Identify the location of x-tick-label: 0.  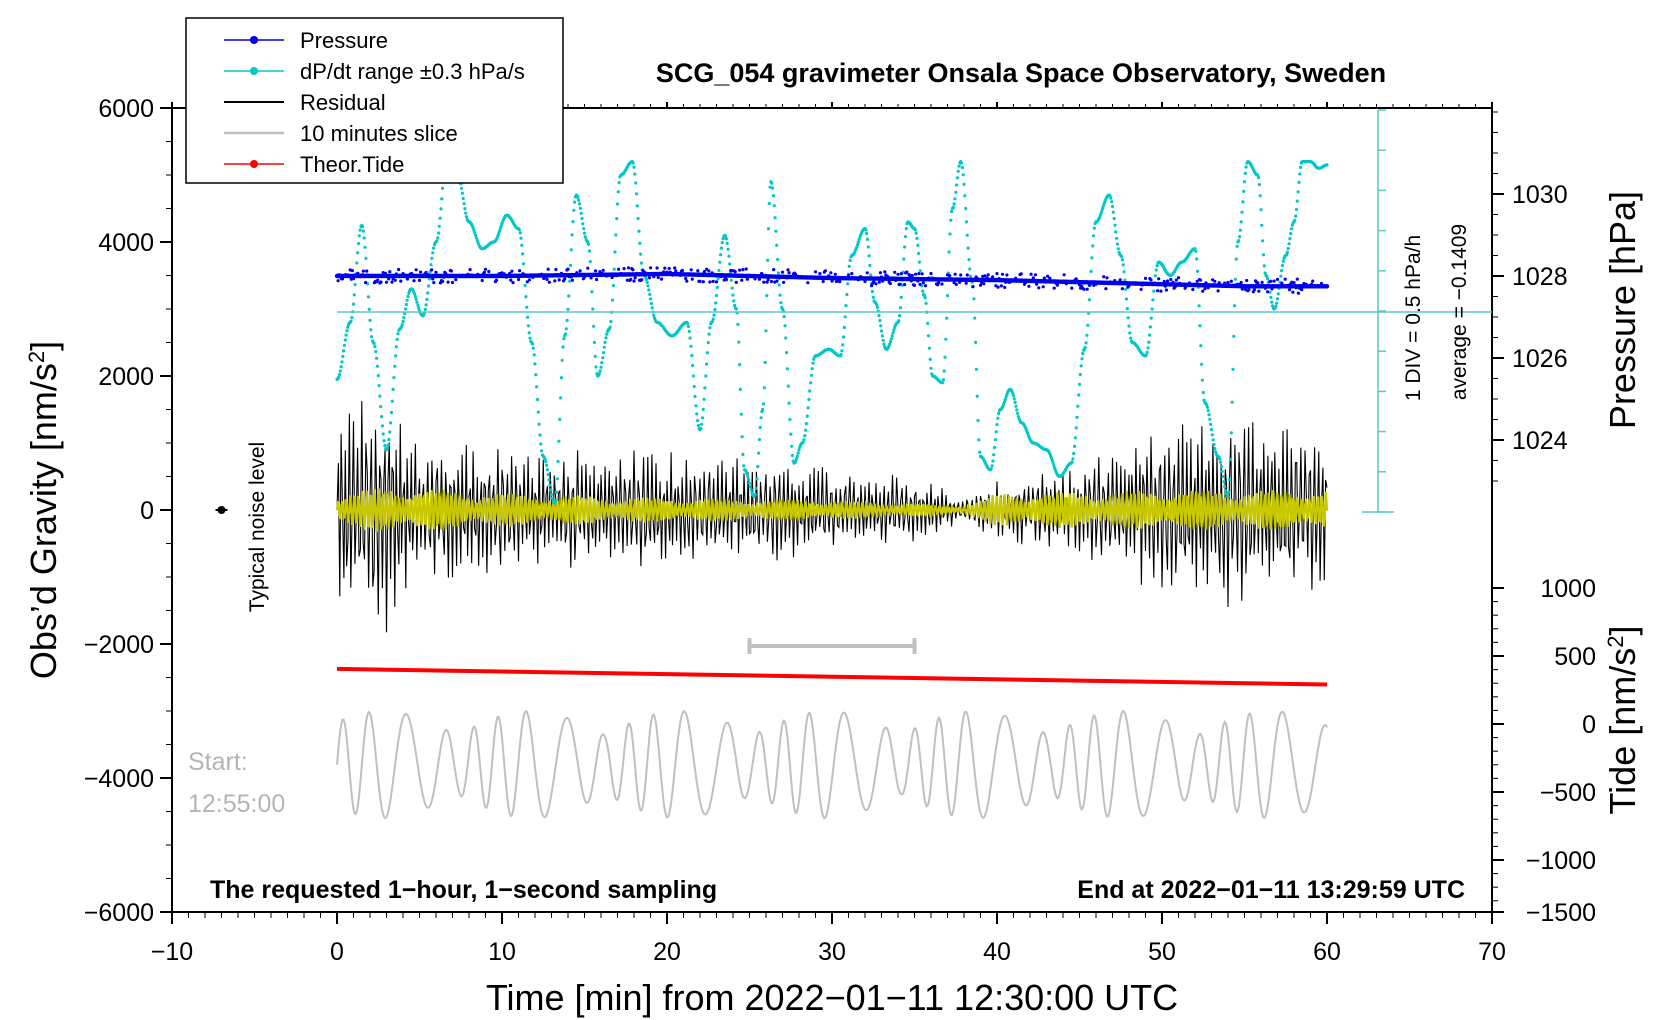
(337, 952).